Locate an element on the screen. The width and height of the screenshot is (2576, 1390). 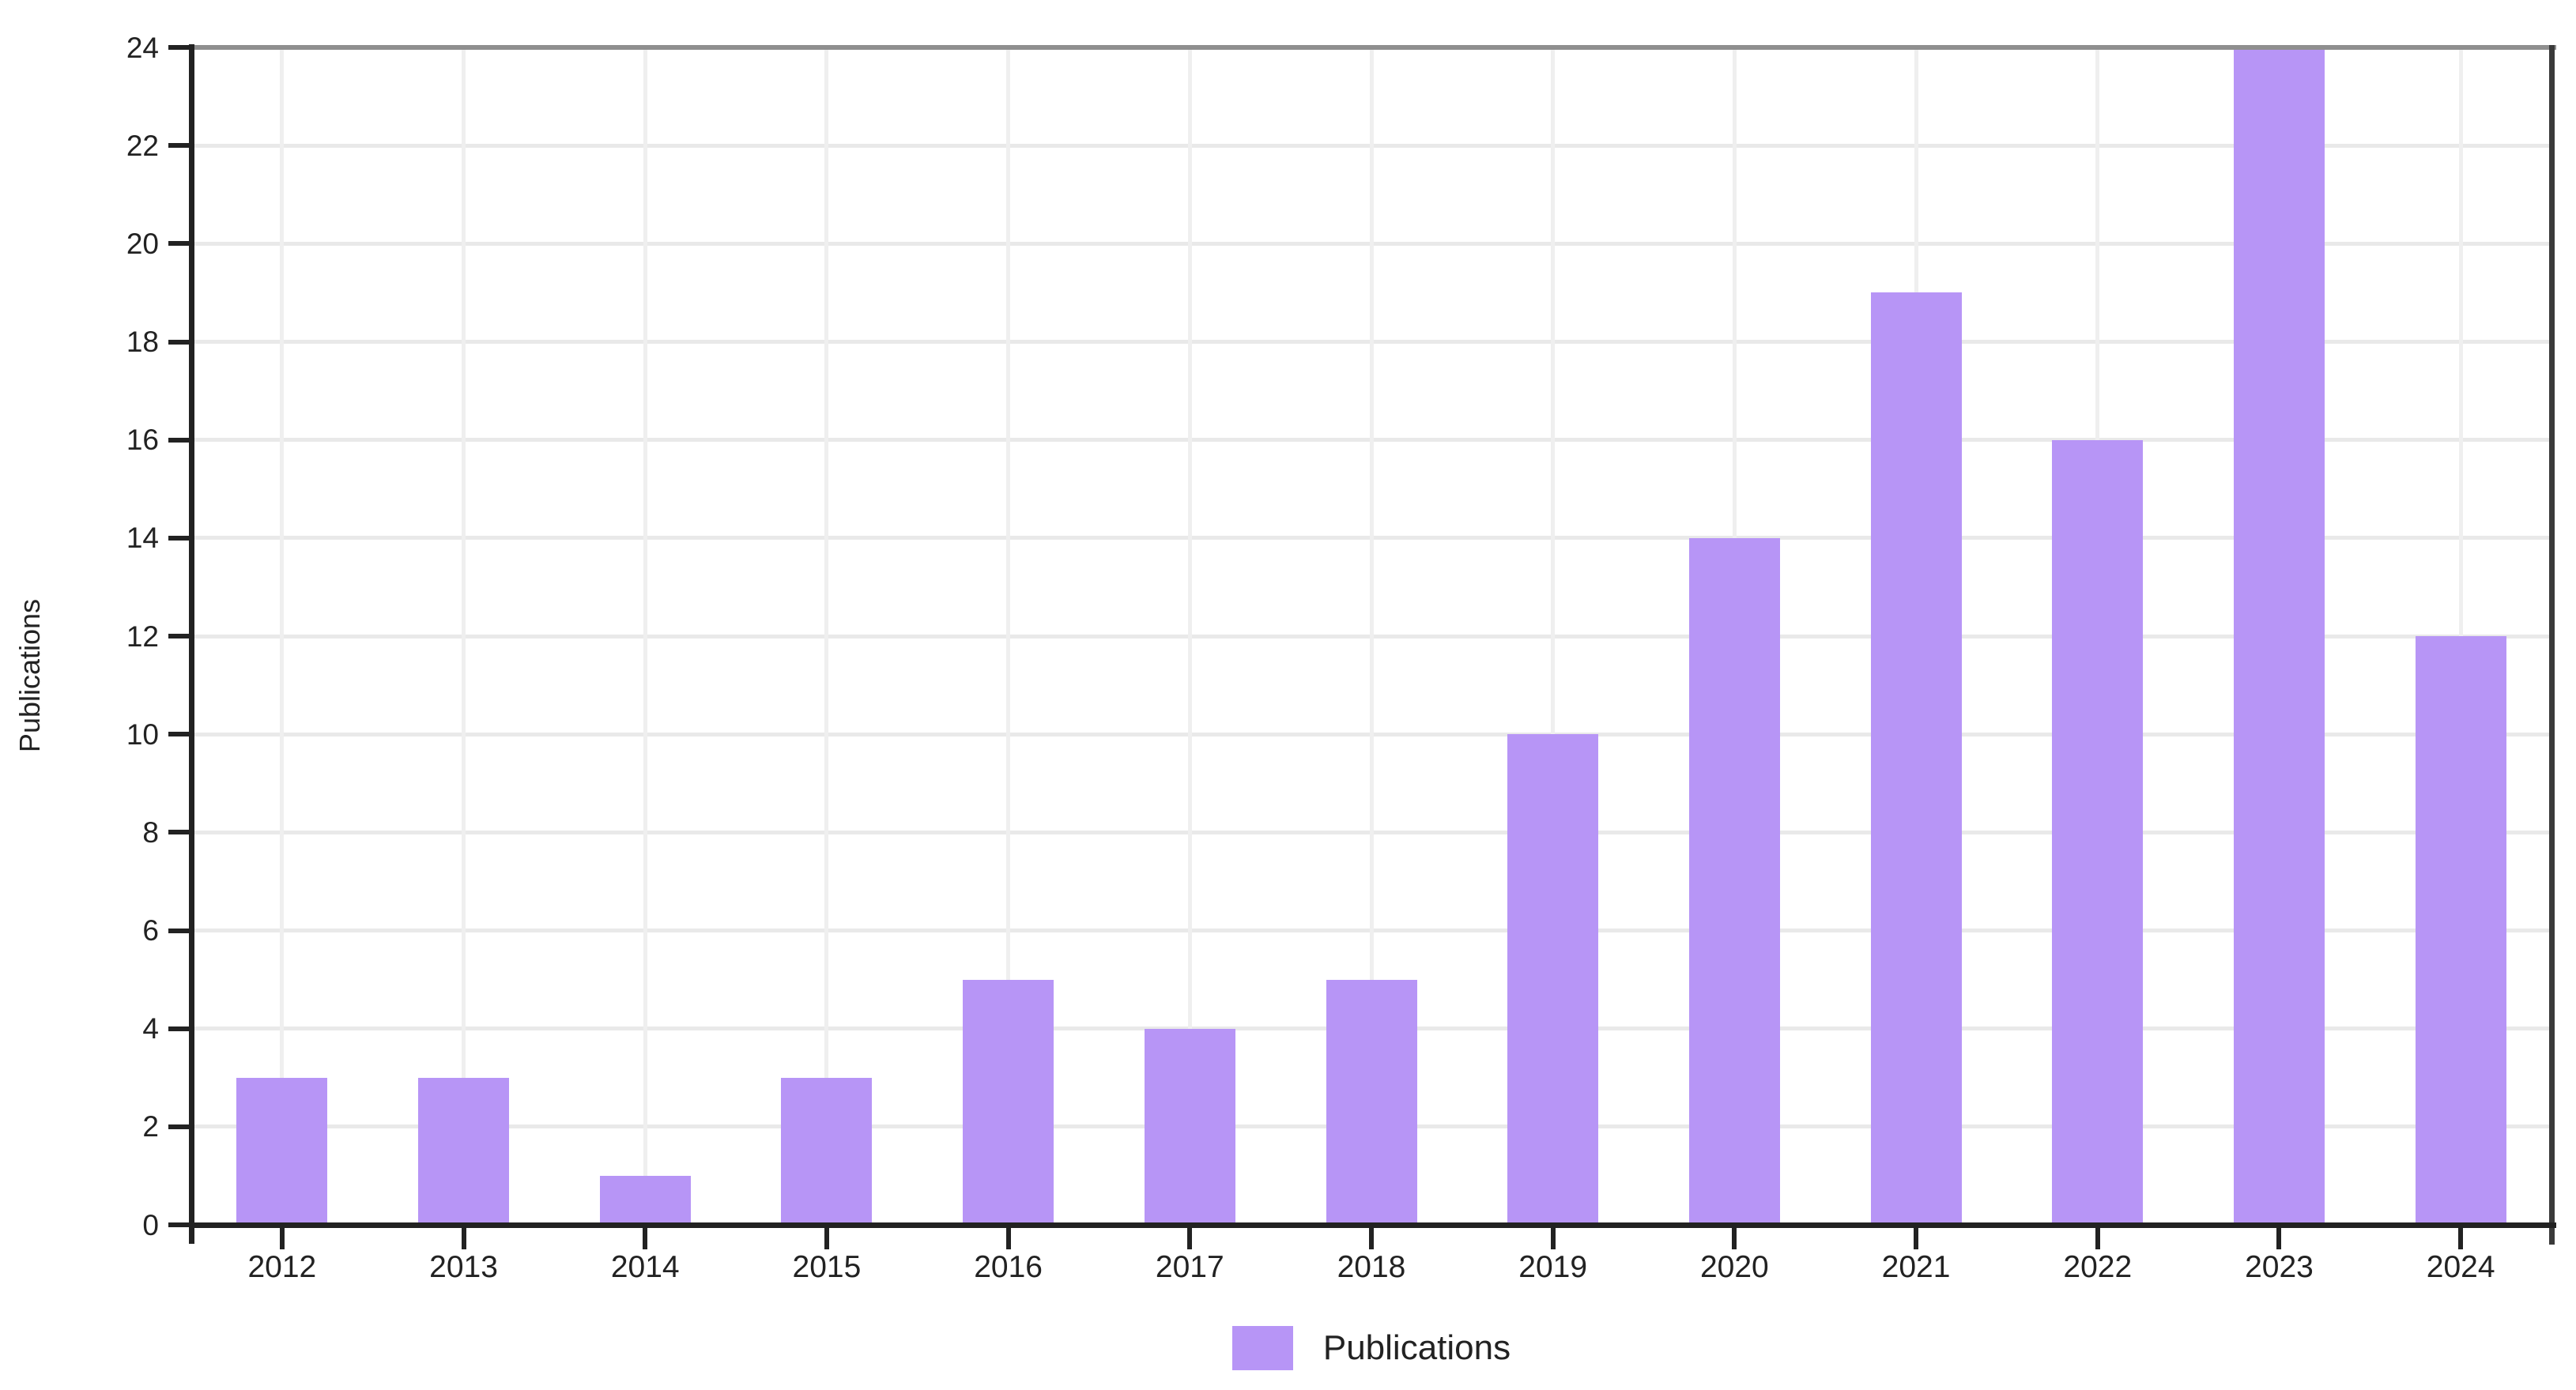
bar-2021 is located at coordinates (1916, 758).